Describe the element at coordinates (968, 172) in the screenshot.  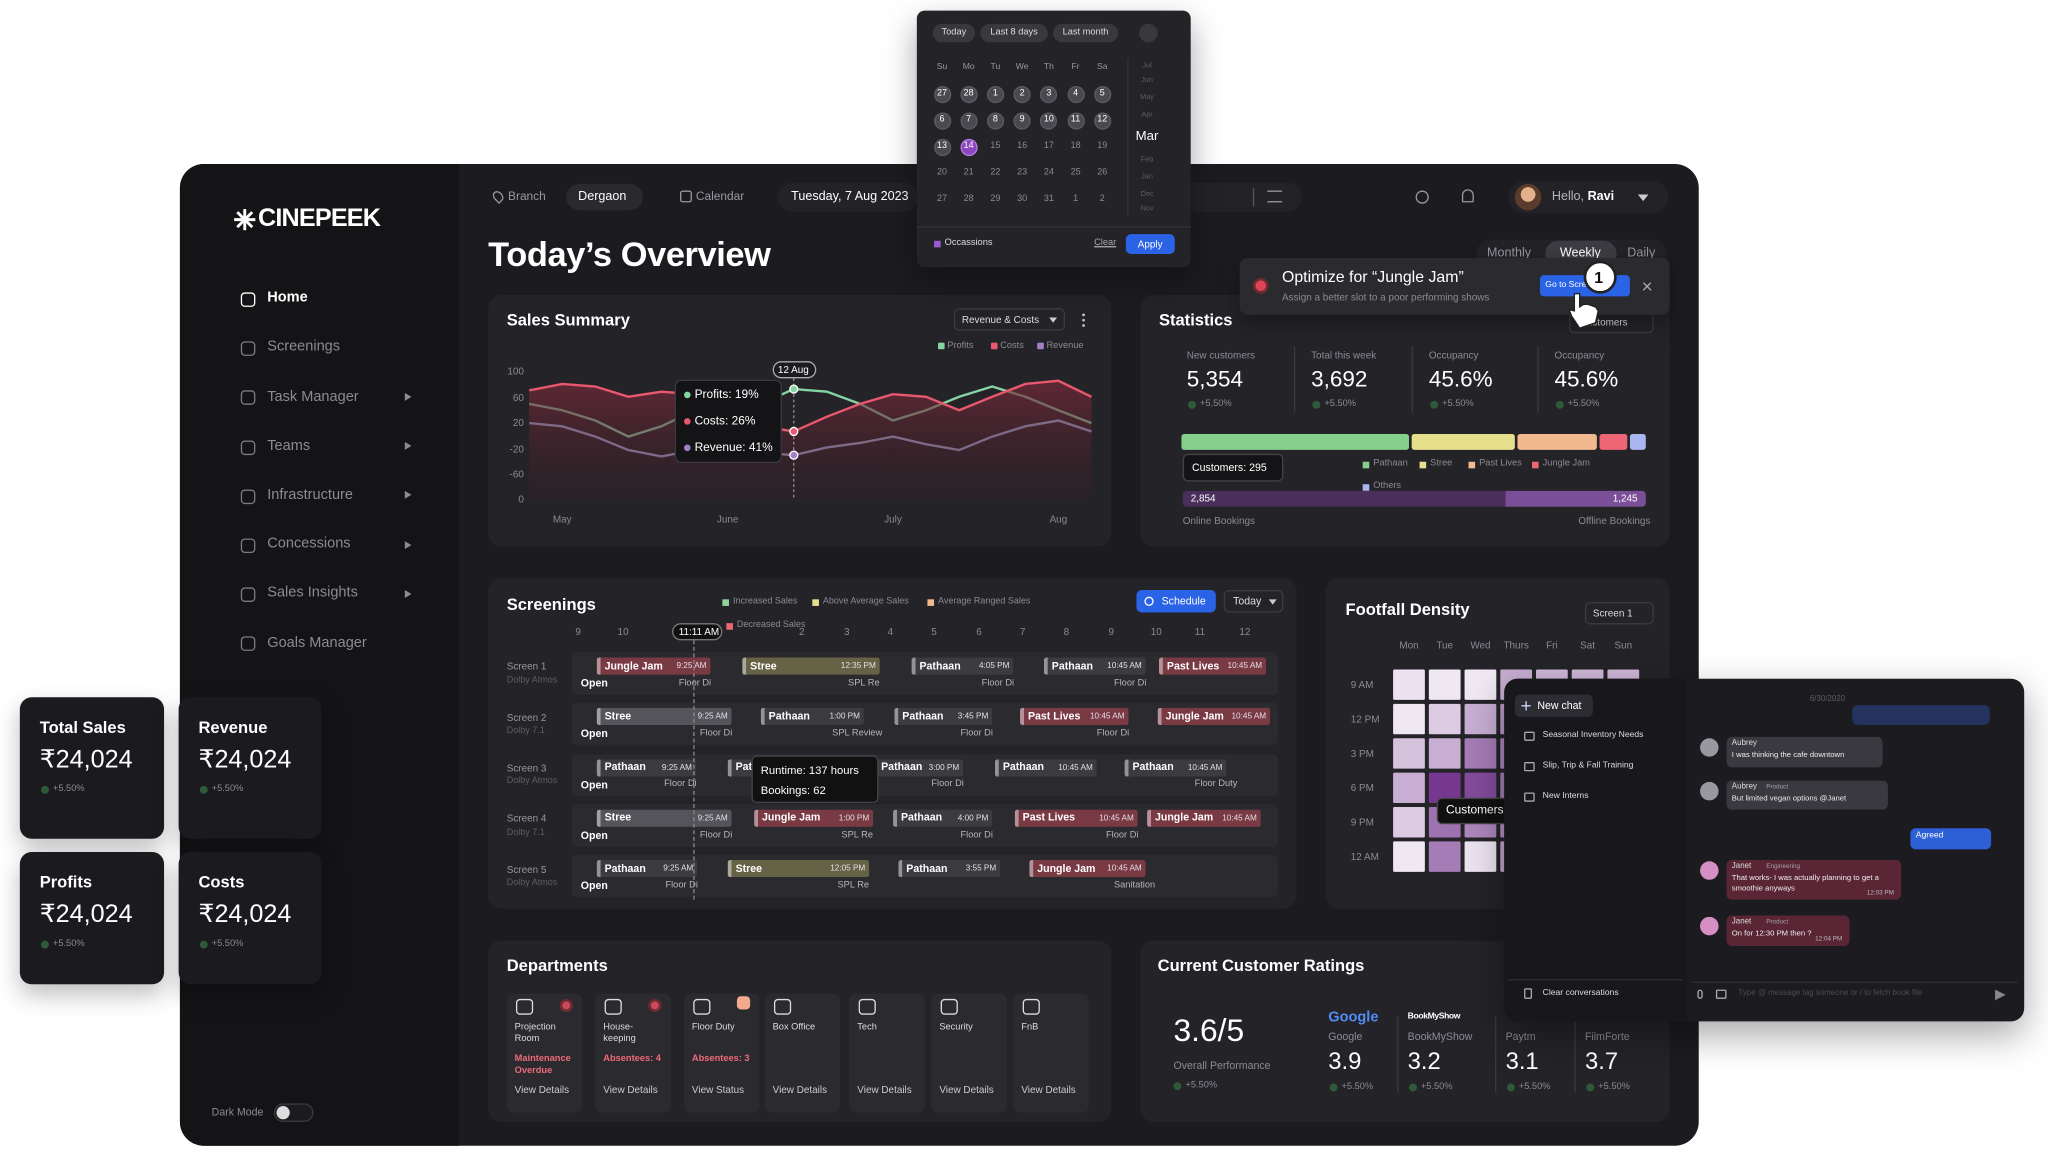
I see `day: 21` at that location.